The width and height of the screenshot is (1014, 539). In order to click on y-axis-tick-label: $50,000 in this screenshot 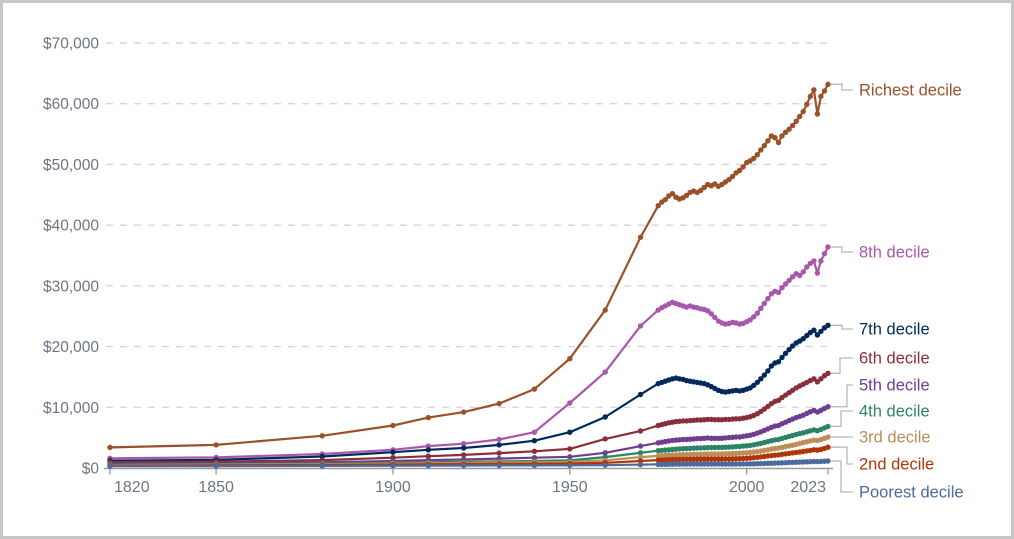, I will do `click(71, 165)`.